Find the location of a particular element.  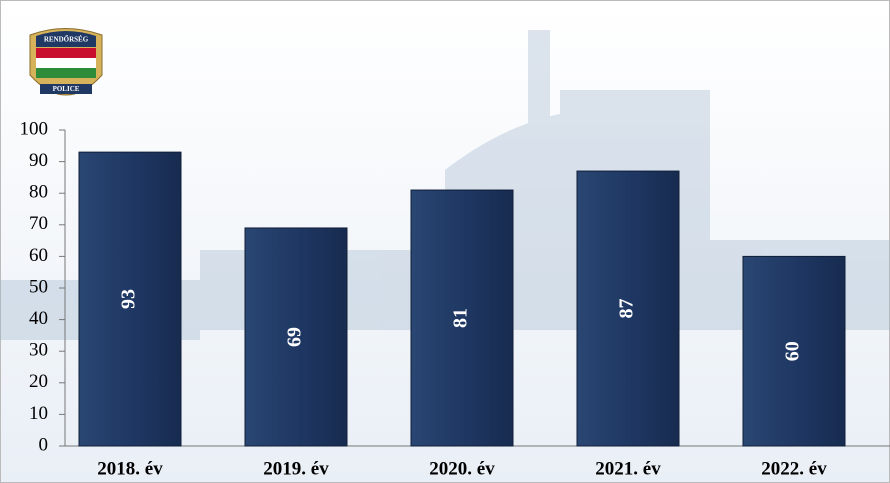

y-tick-label: 20 is located at coordinates (38, 381).